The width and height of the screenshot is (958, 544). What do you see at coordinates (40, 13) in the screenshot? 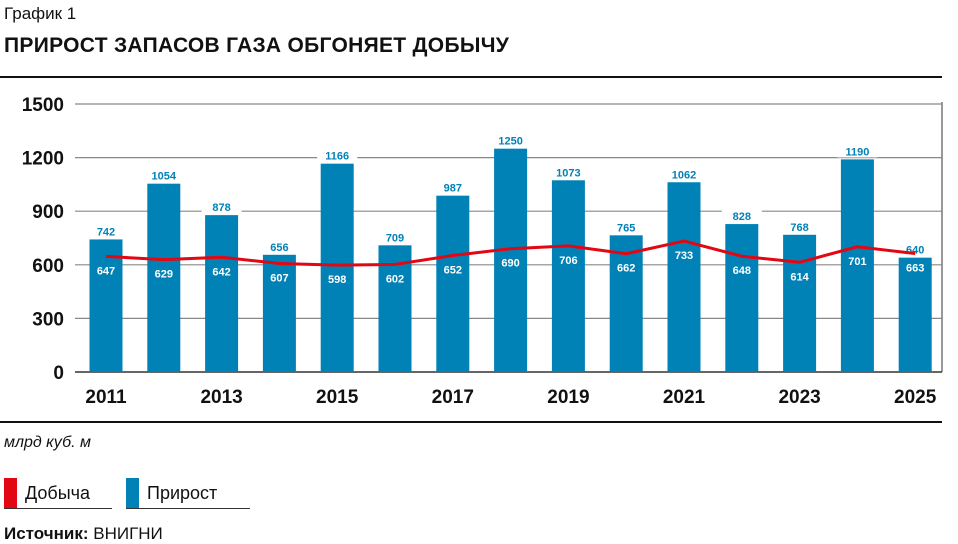
I see `chart-subtitle: График 1` at bounding box center [40, 13].